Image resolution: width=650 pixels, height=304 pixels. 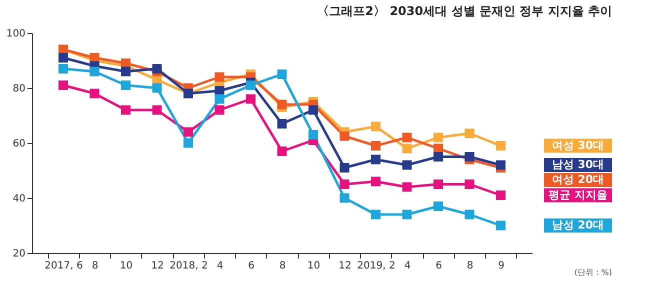 I want to click on y-tick-label: 80, so click(x=19, y=89).